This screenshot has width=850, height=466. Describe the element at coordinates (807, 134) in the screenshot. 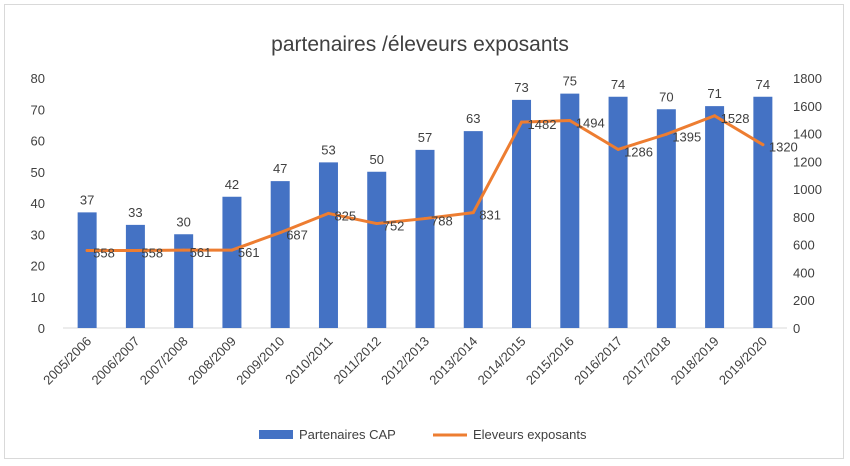

I see `y-right-tick-label: 1400` at that location.